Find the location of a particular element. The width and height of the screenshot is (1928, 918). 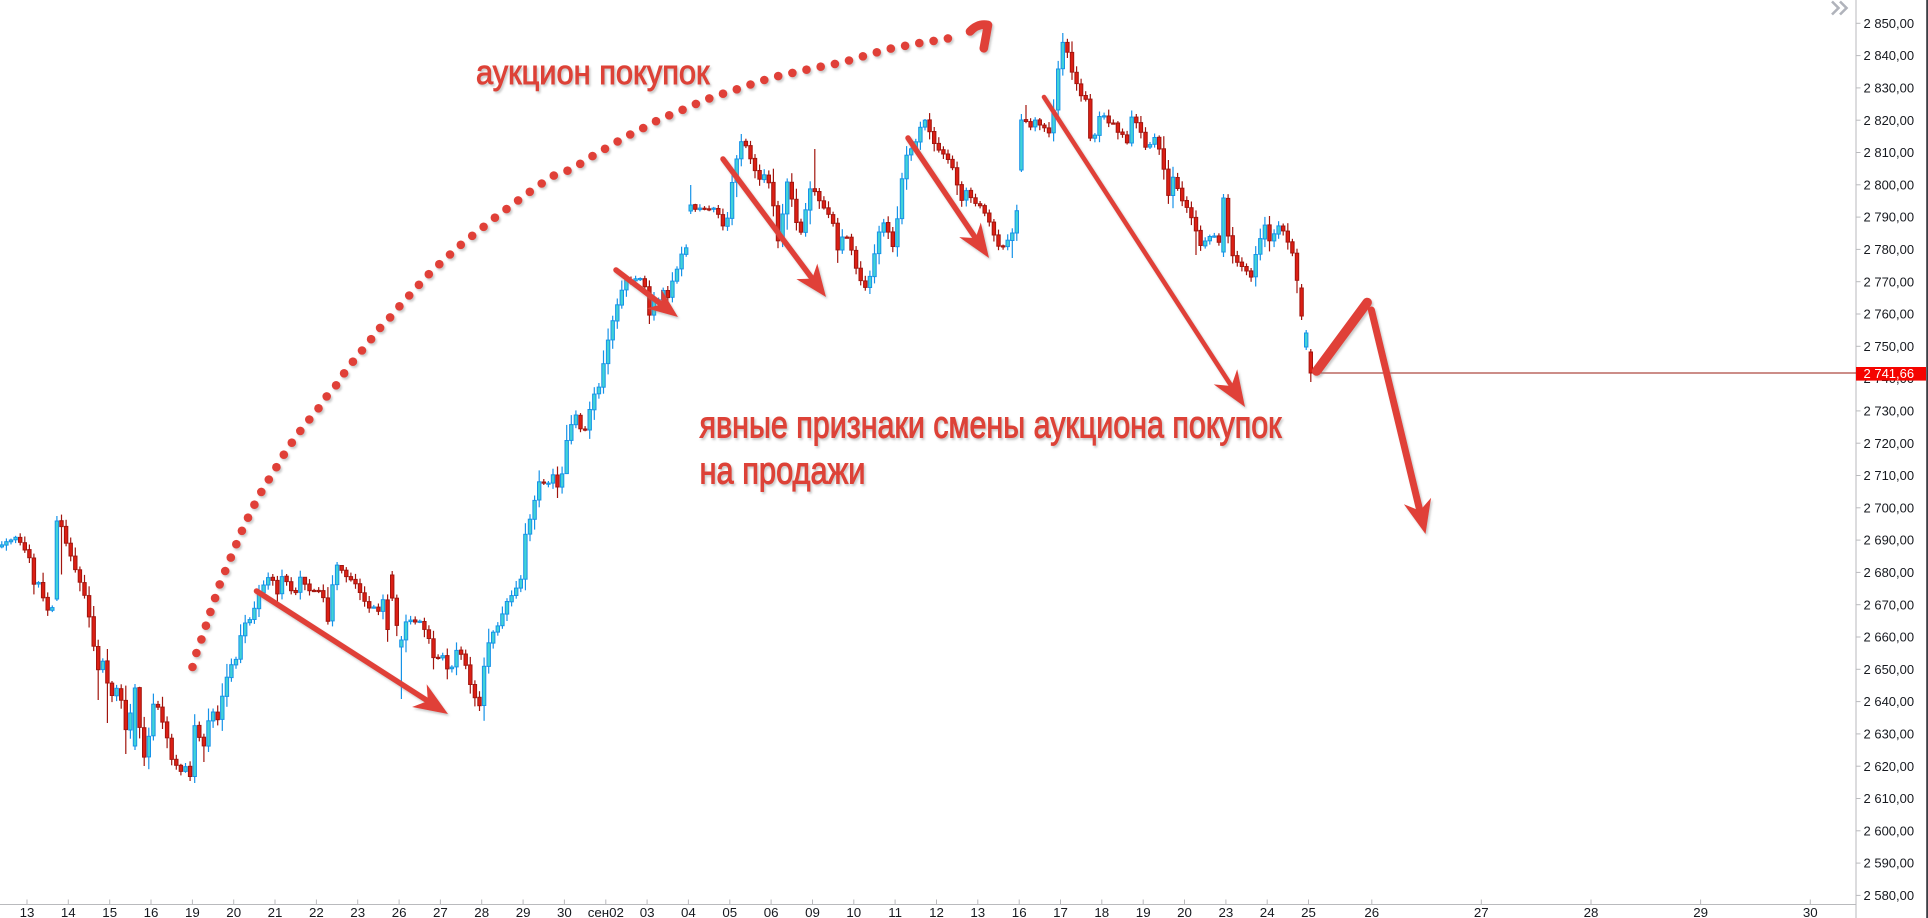

svg-text: 2 750,00 is located at coordinates (1889, 346).